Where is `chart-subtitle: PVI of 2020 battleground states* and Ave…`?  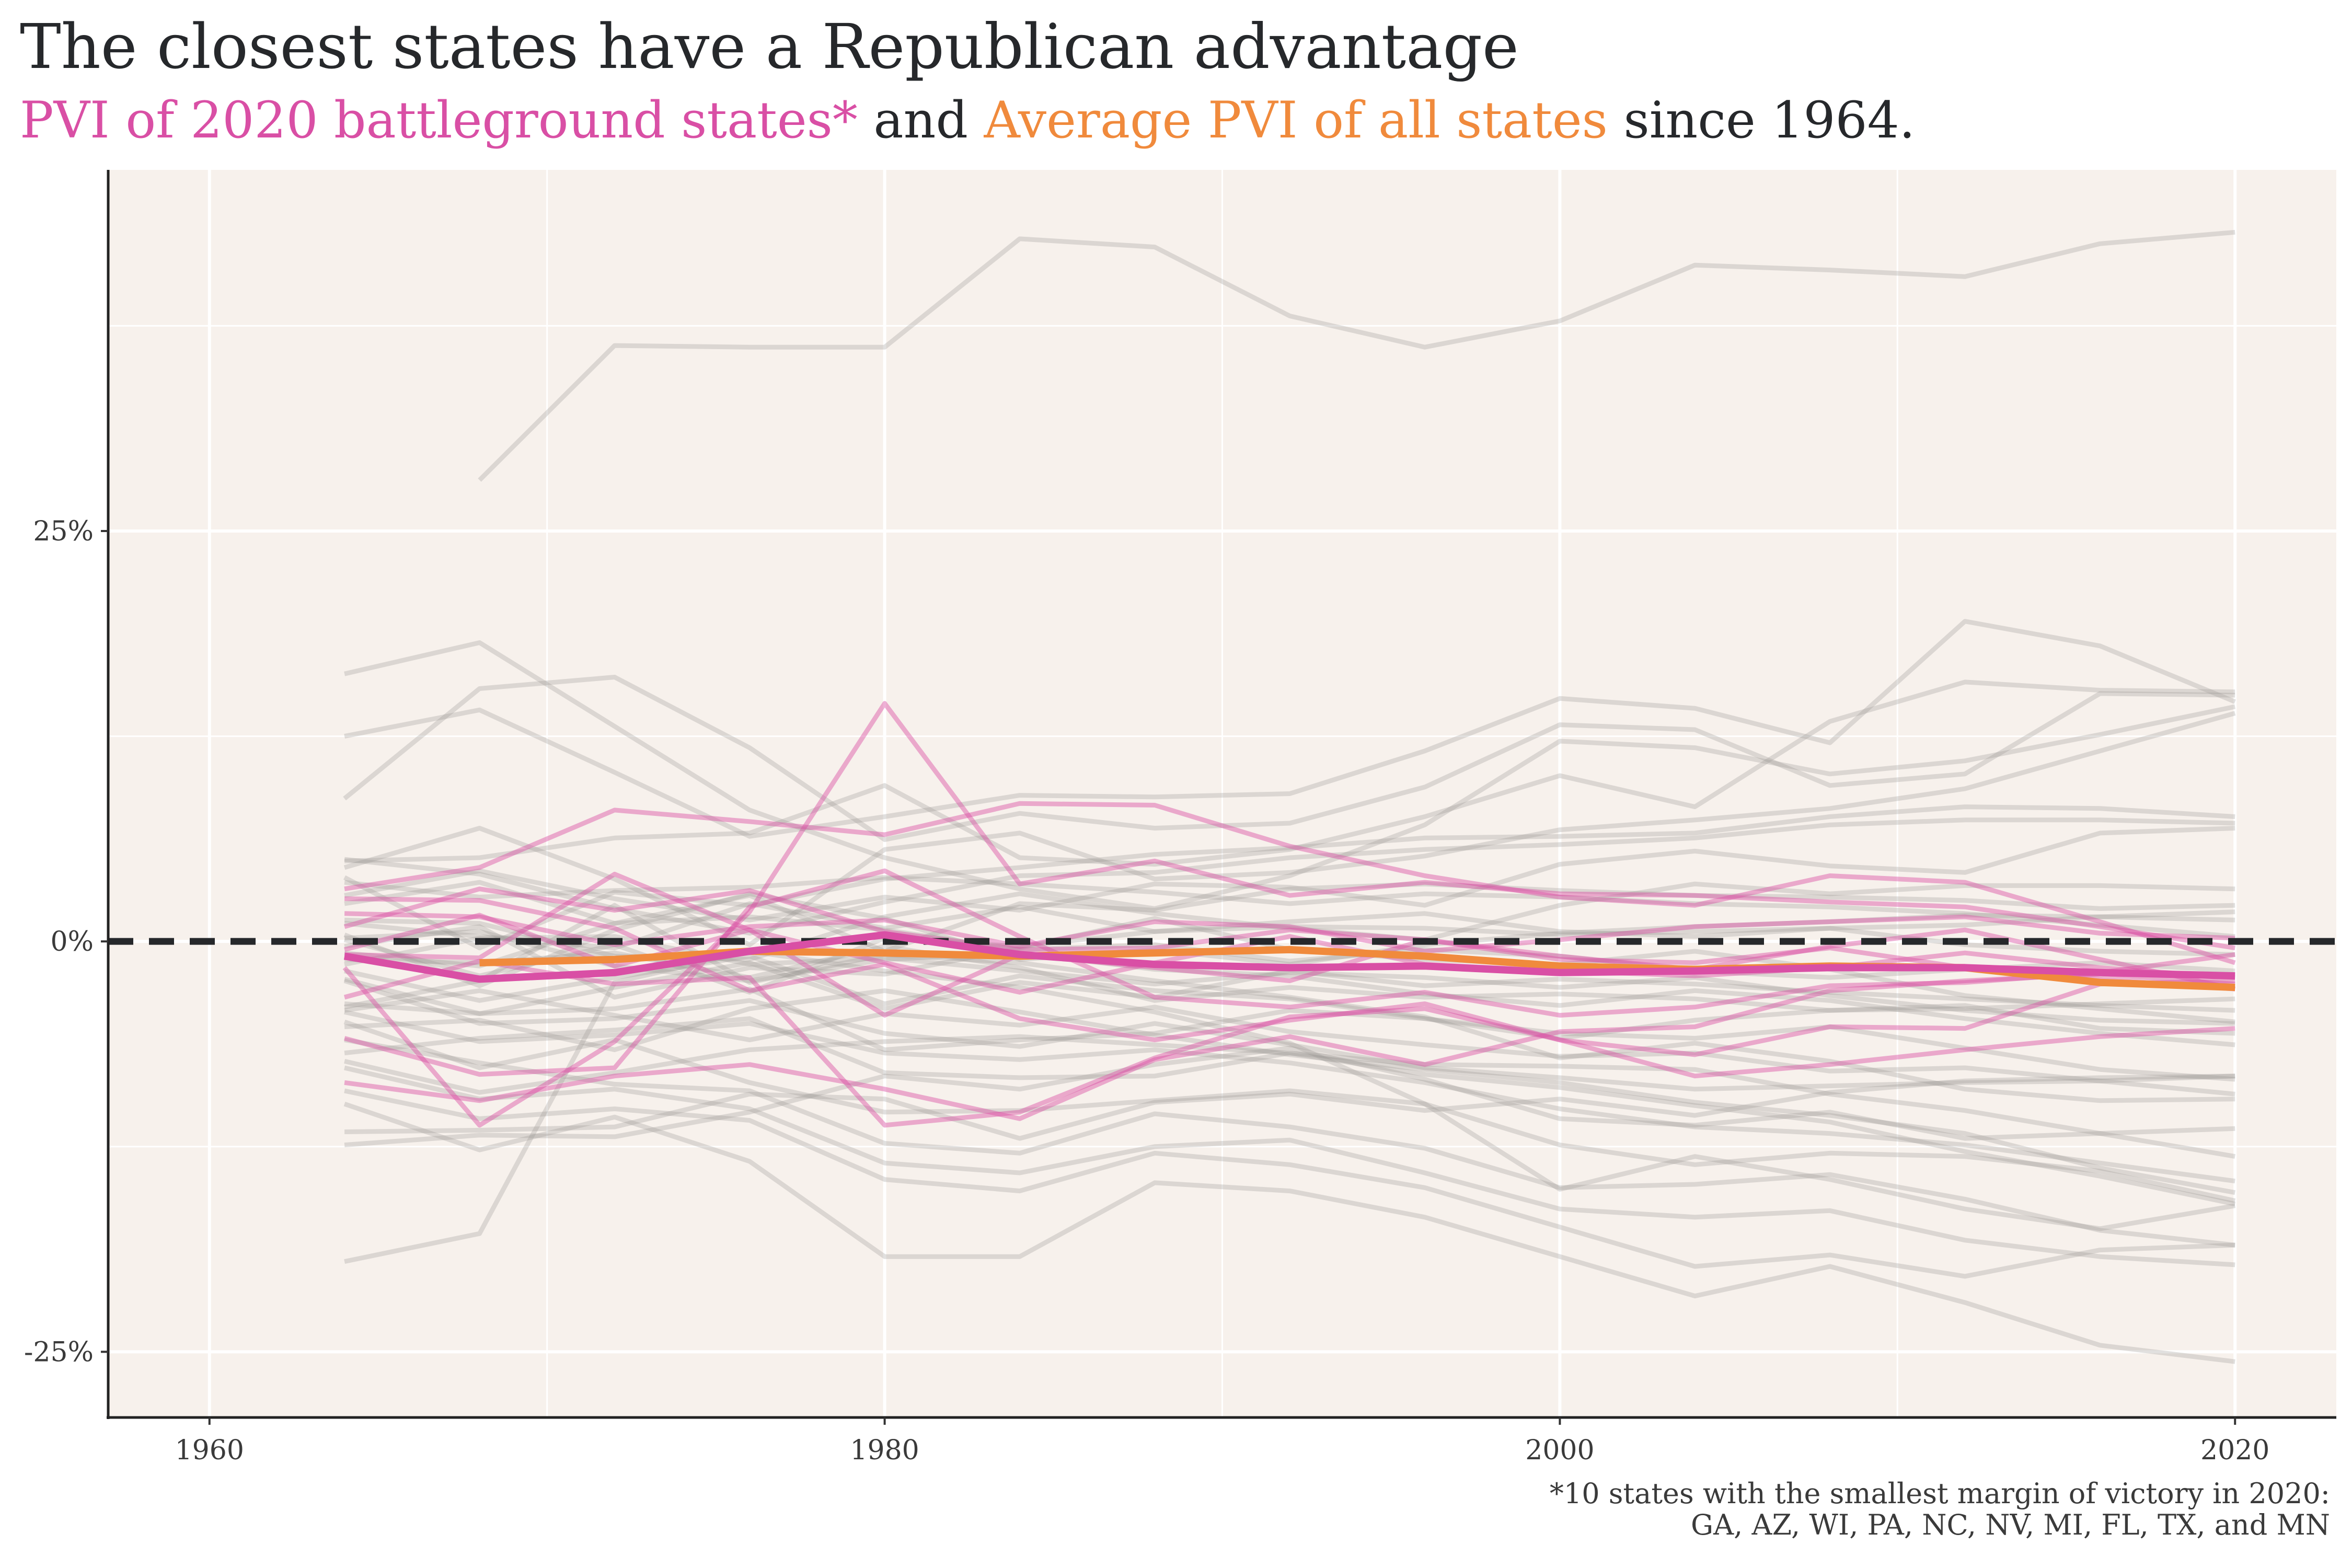
chart-subtitle: PVI of 2020 battleground states* and Ave… is located at coordinates (967, 120).